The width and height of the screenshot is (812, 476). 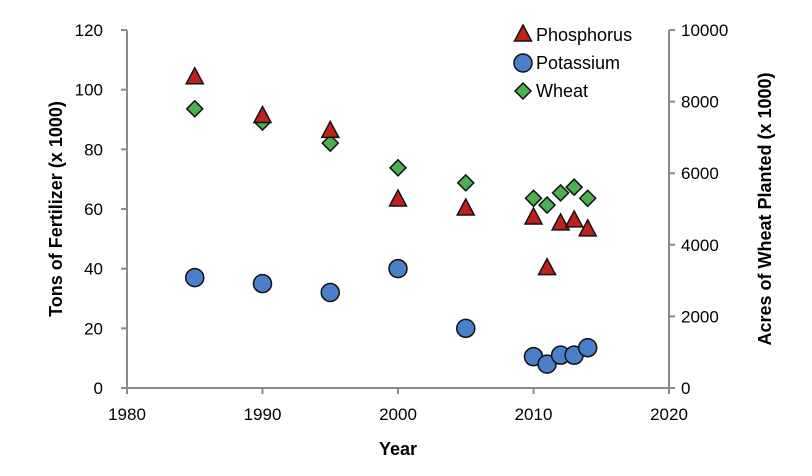 I want to click on x-tick-label: 2020, so click(x=669, y=414).